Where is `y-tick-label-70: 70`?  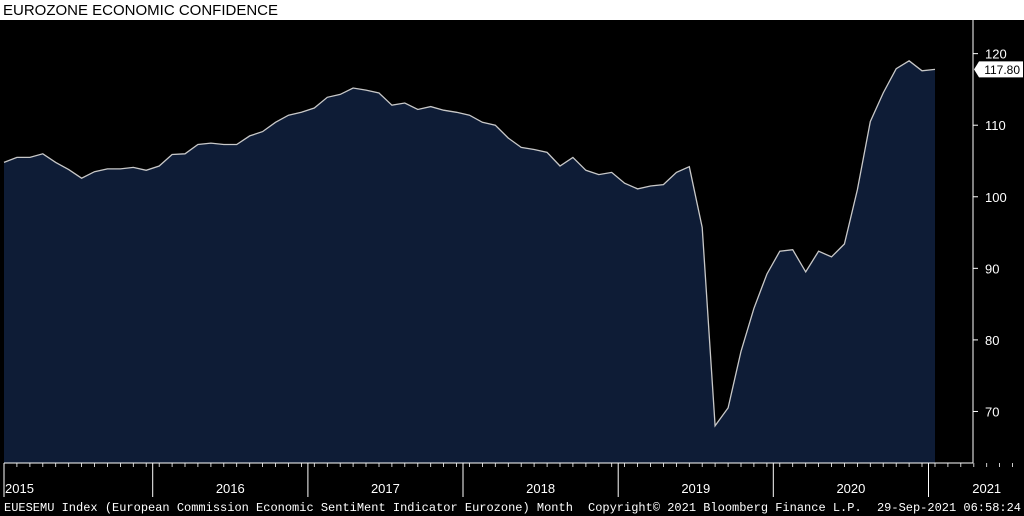 y-tick-label-70: 70 is located at coordinates (992, 412).